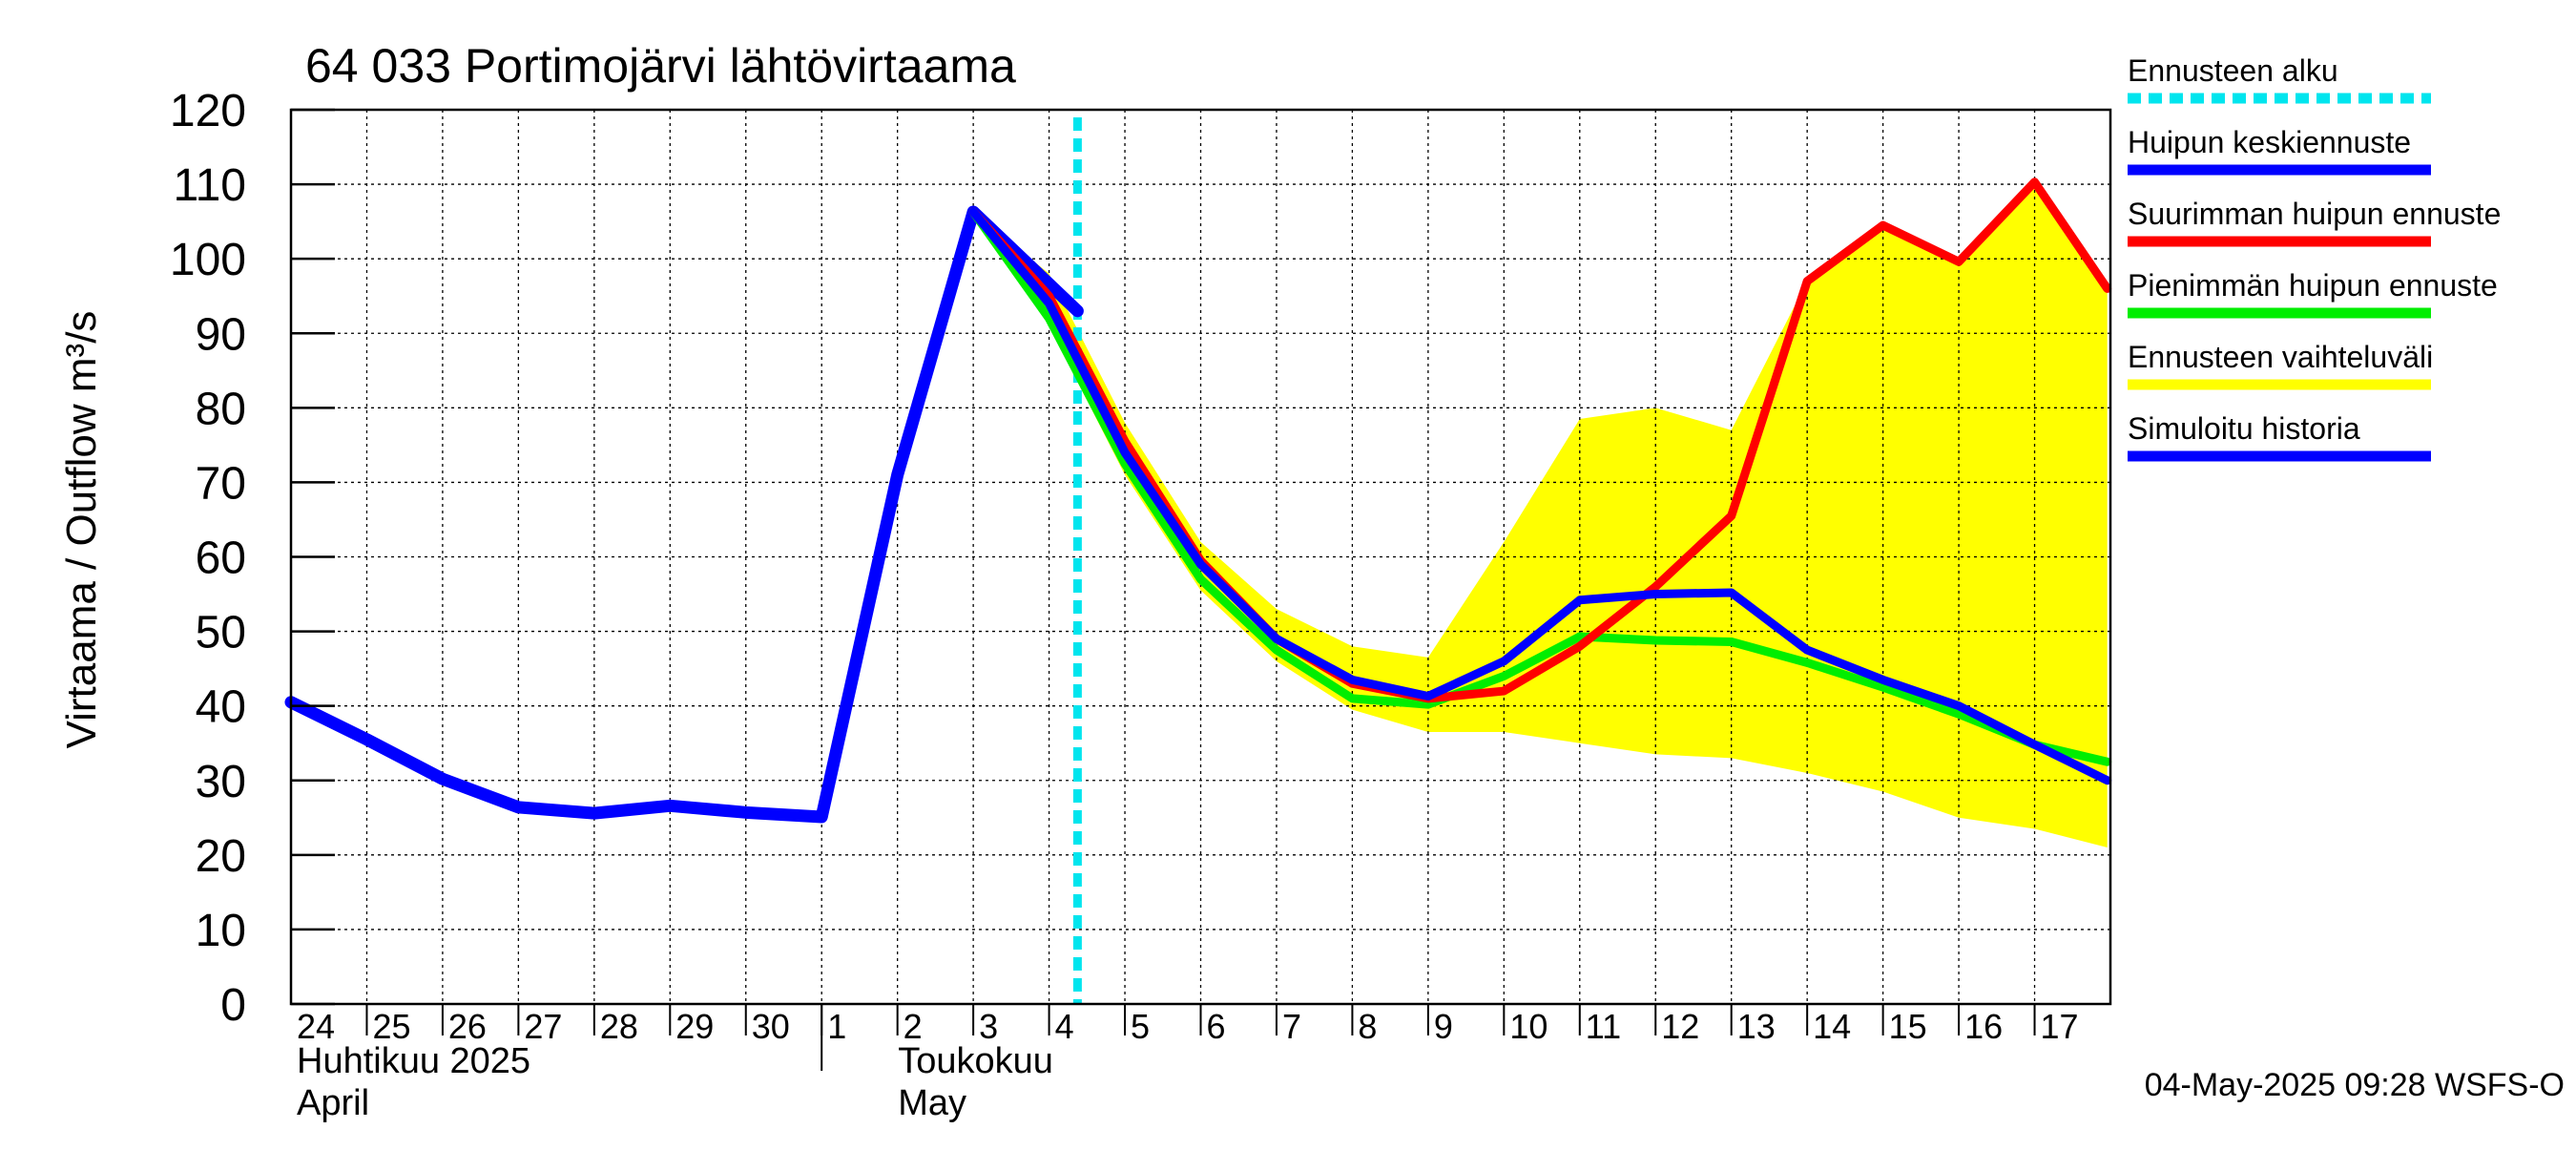 The image size is (2576, 1150). What do you see at coordinates (694, 1026) in the screenshot?
I see `x-tick-label: 29` at bounding box center [694, 1026].